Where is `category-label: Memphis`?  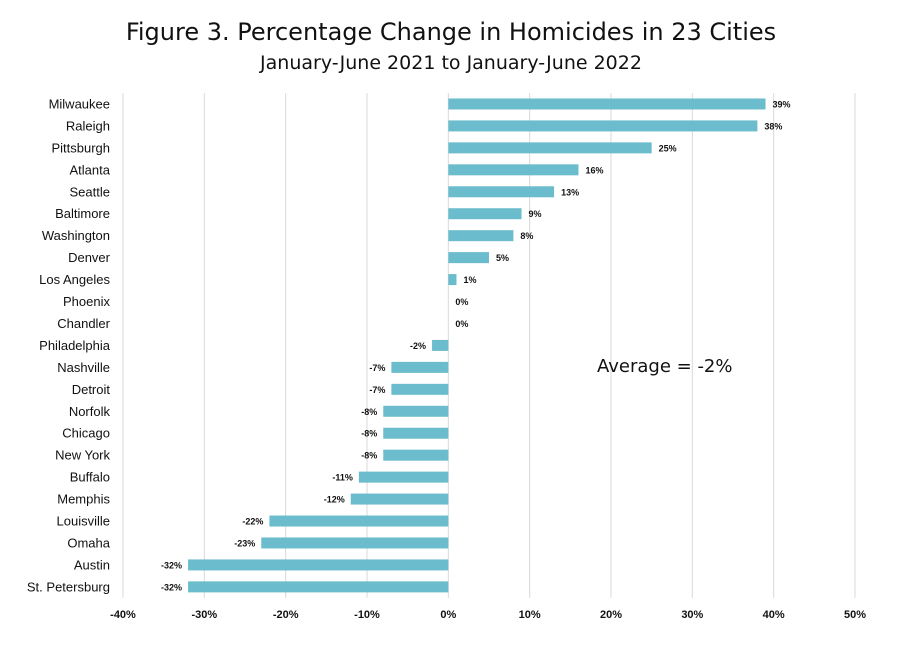
category-label: Memphis is located at coordinates (83, 499).